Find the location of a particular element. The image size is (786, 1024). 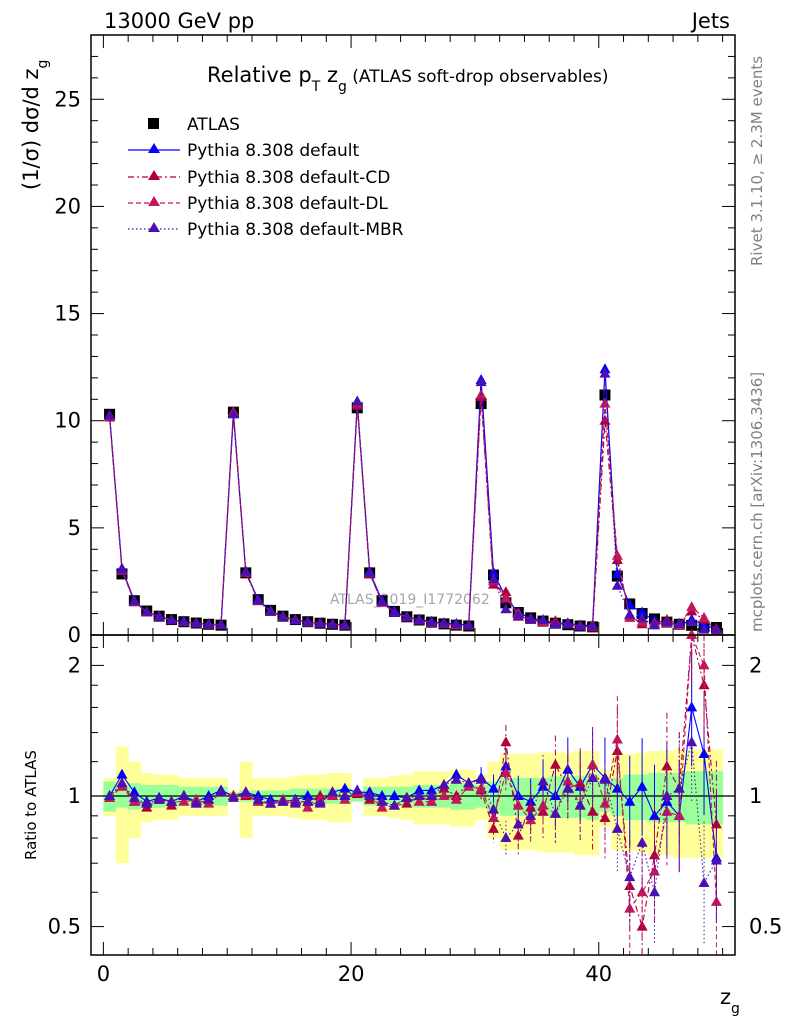

legend-marker-mbr is located at coordinates (154, 227).